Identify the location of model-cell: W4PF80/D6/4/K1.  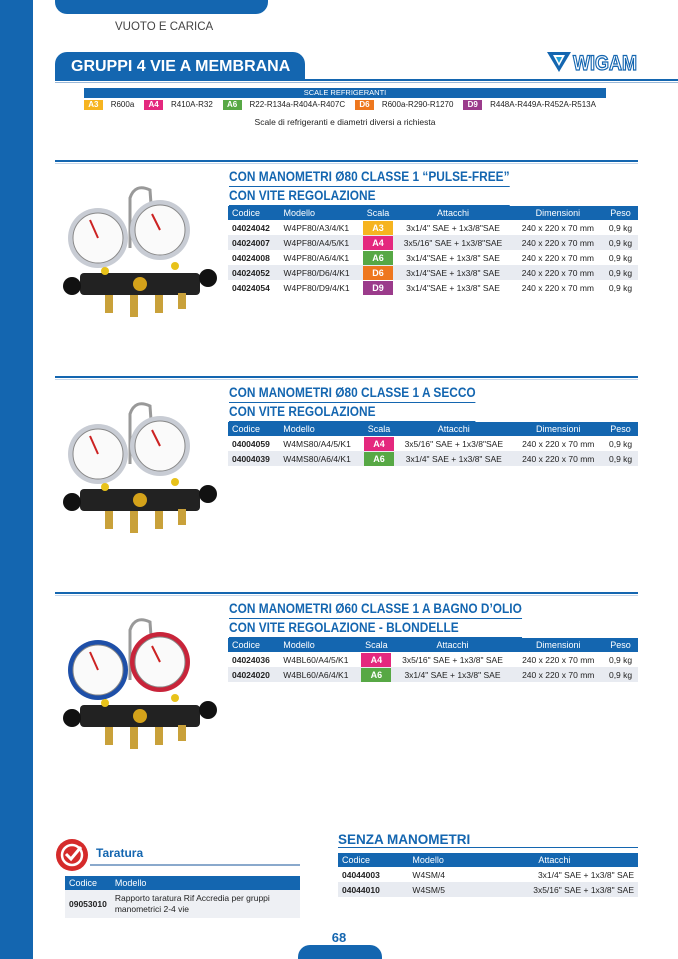
(321, 272).